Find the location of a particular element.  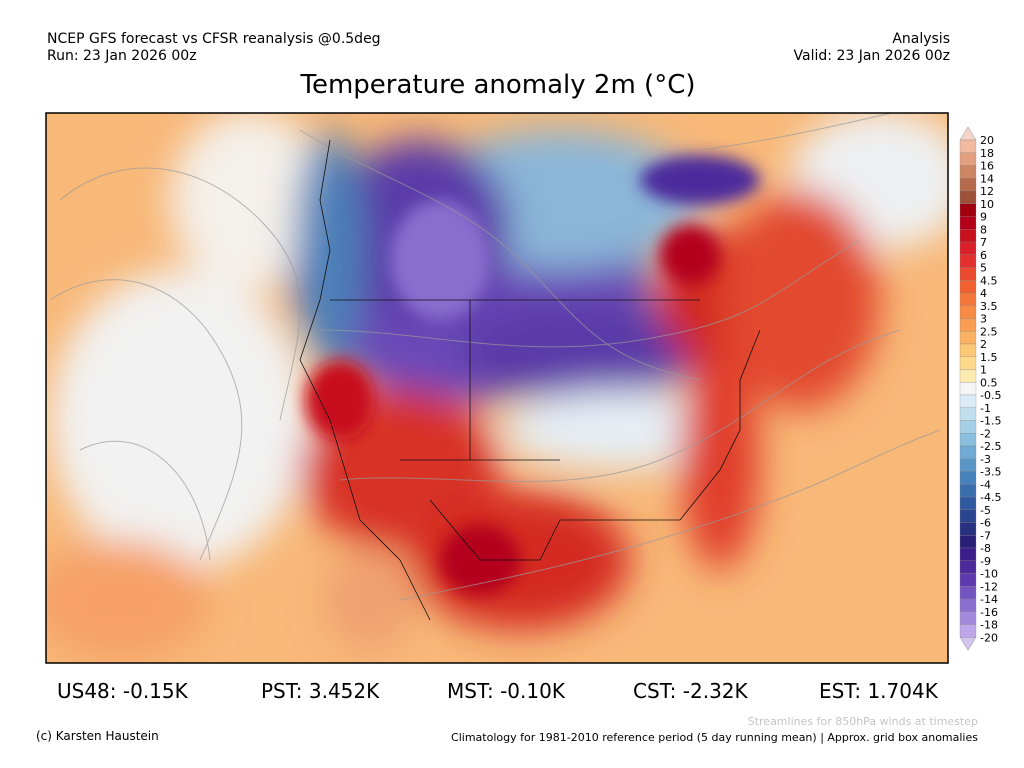

stat: US48: -0.15K is located at coordinates (122, 691).